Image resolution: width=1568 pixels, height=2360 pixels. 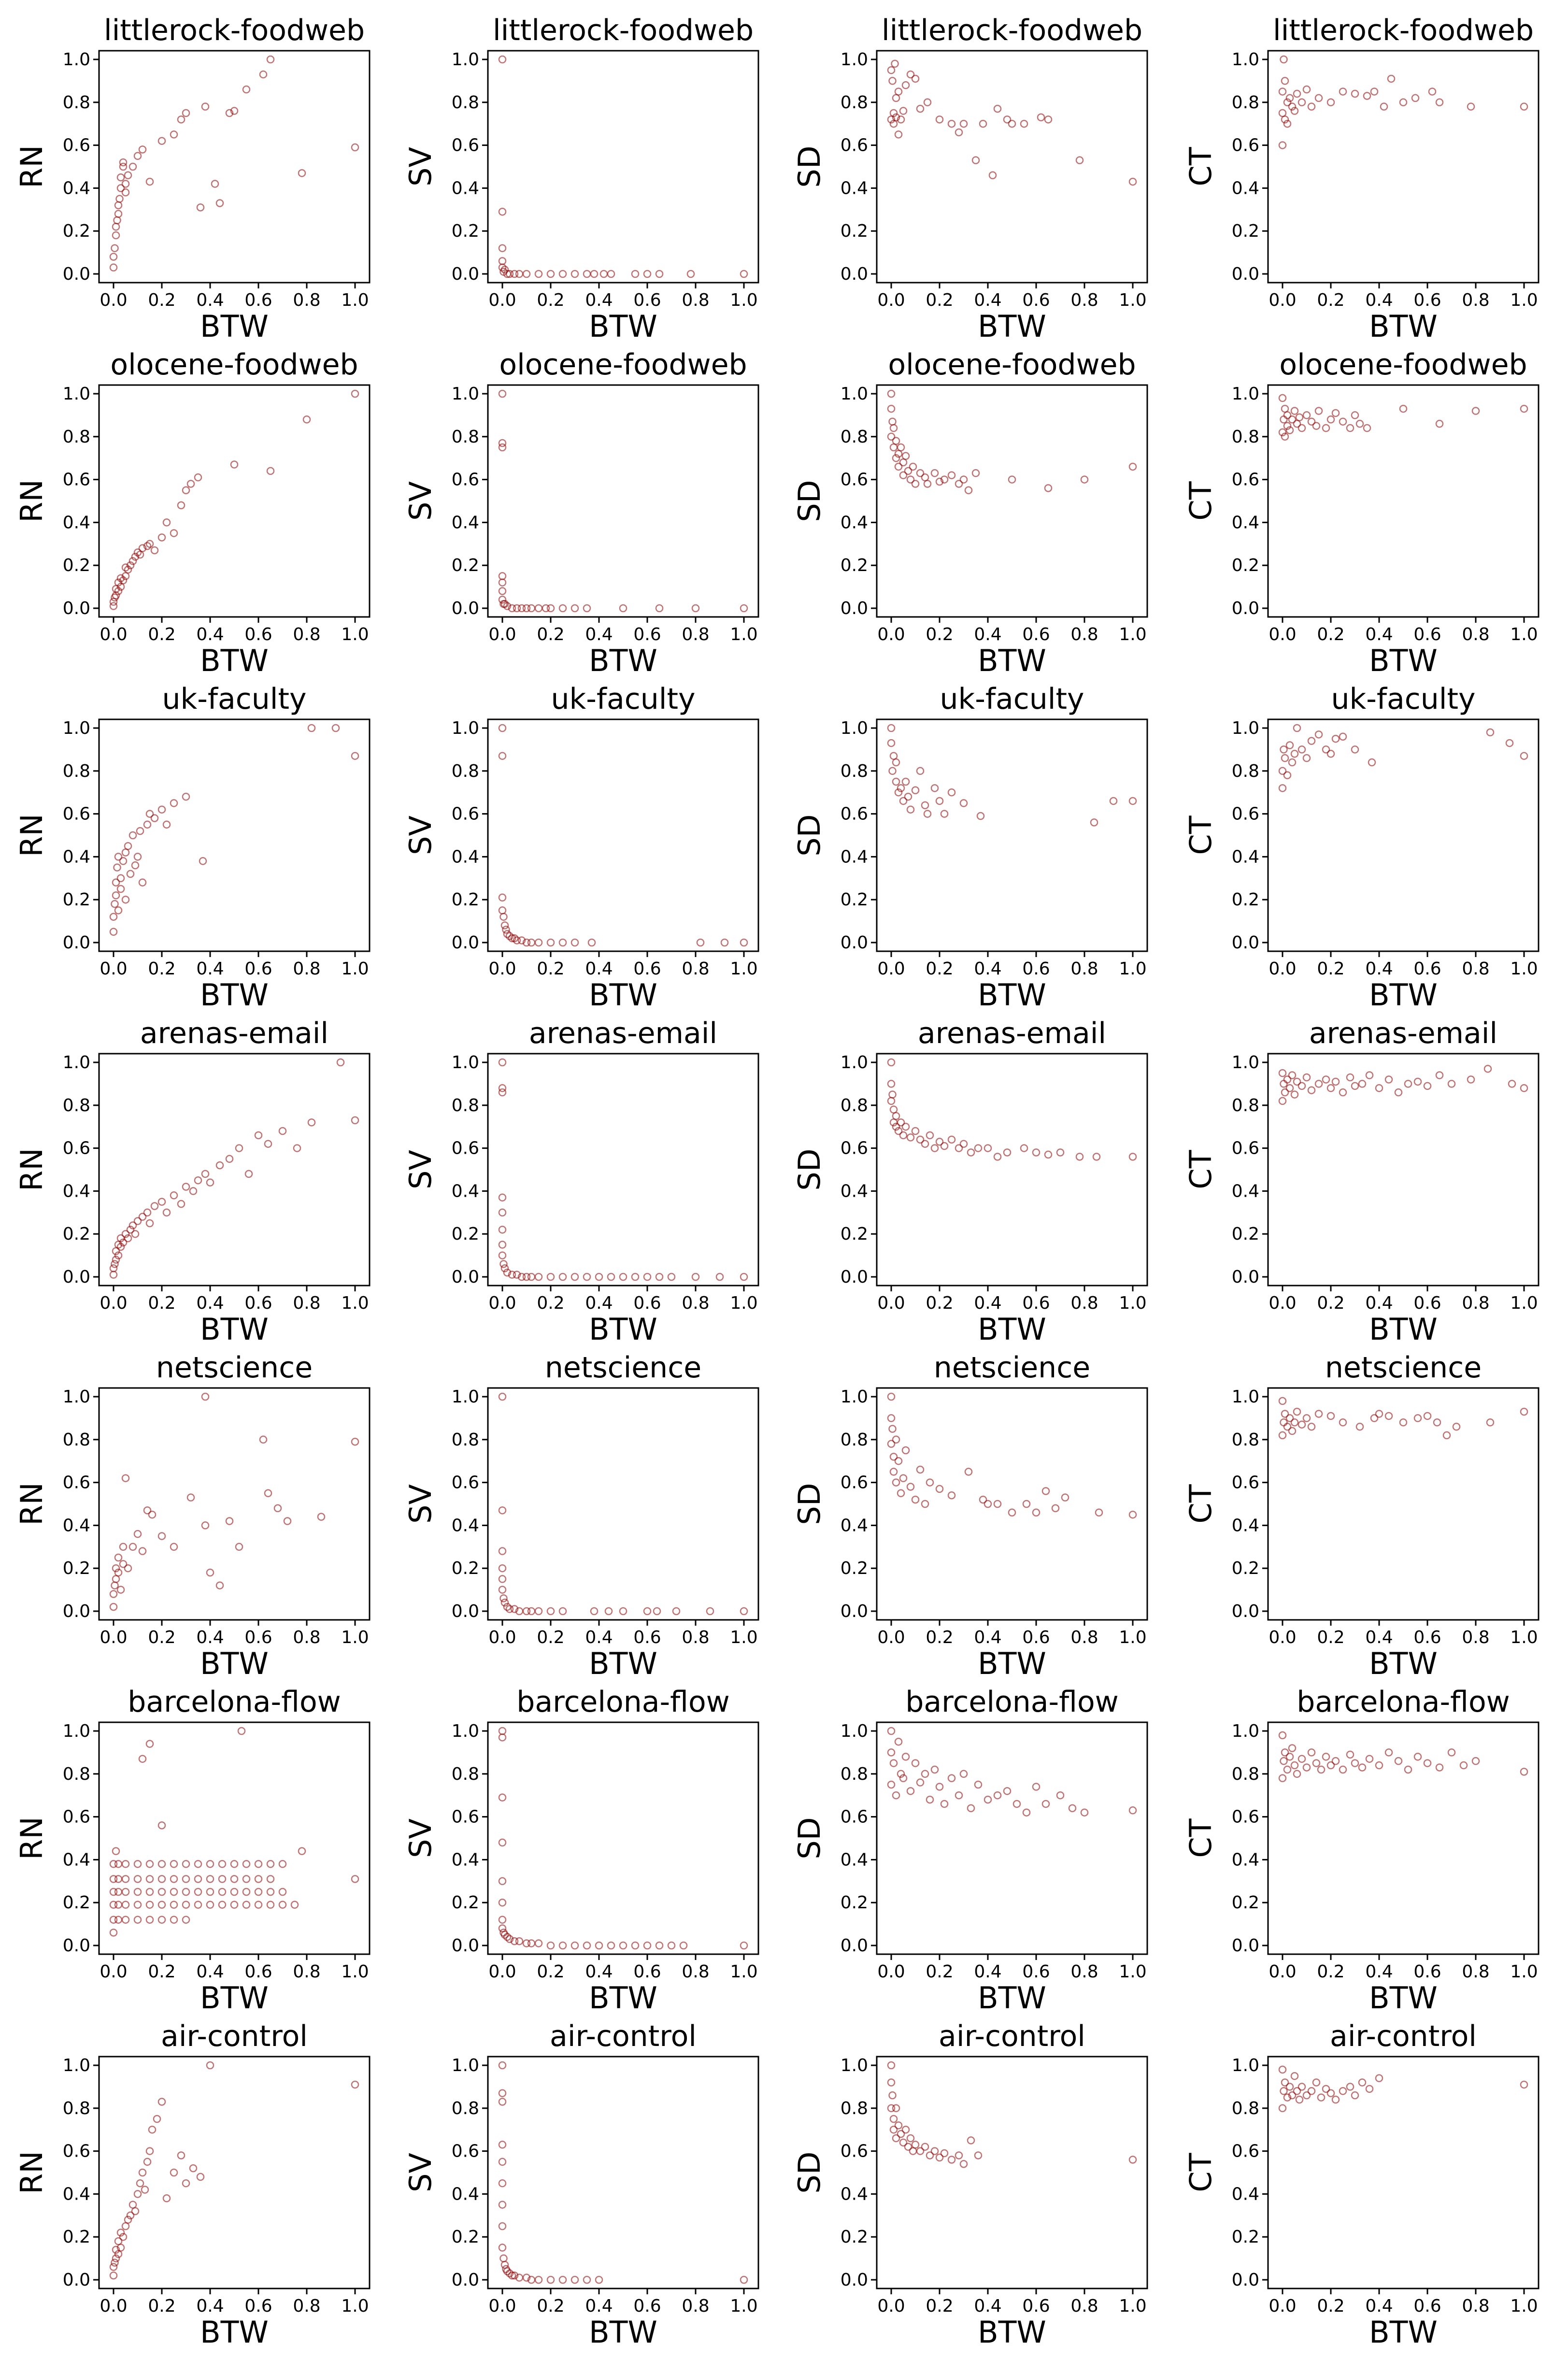 I want to click on x-tick-label: 0.2, so click(x=1330, y=1303).